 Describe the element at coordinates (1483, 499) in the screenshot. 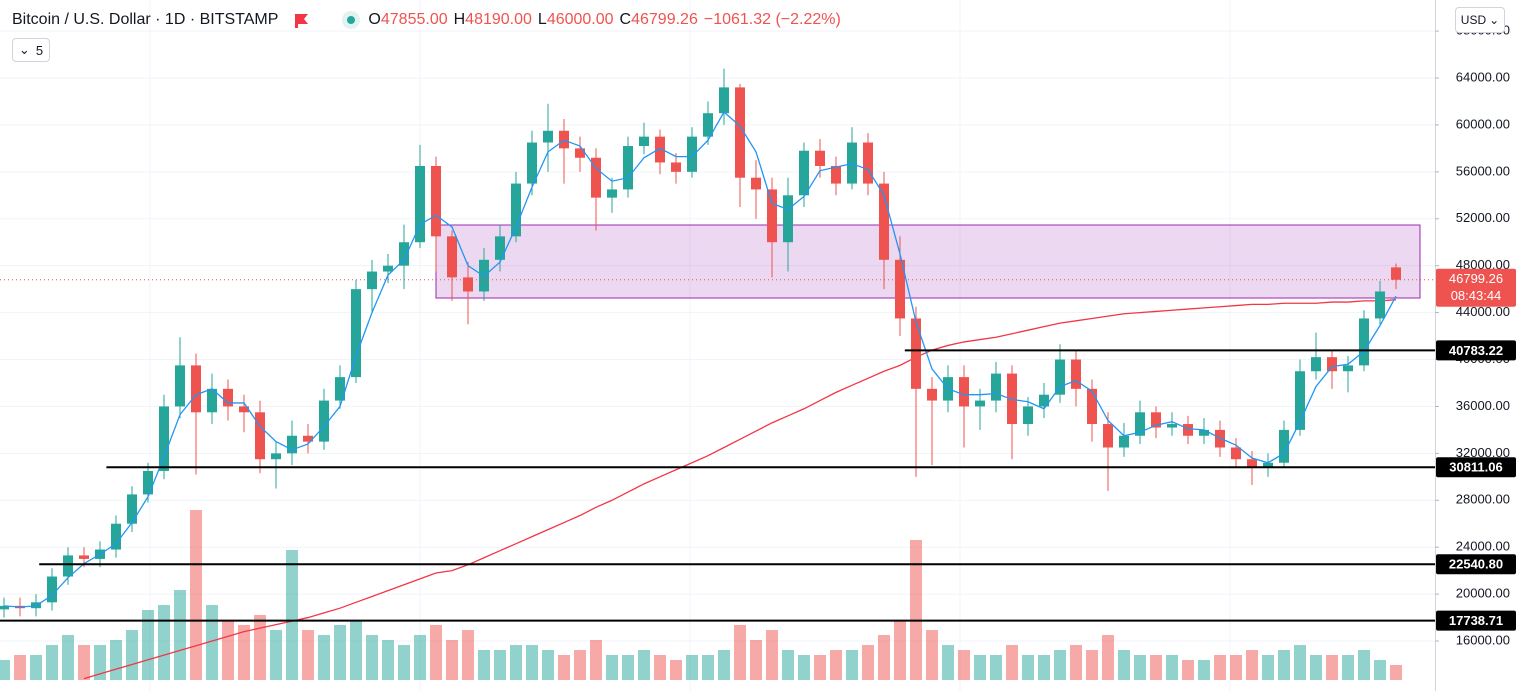

I see `y-tick-label: 28000.00` at that location.